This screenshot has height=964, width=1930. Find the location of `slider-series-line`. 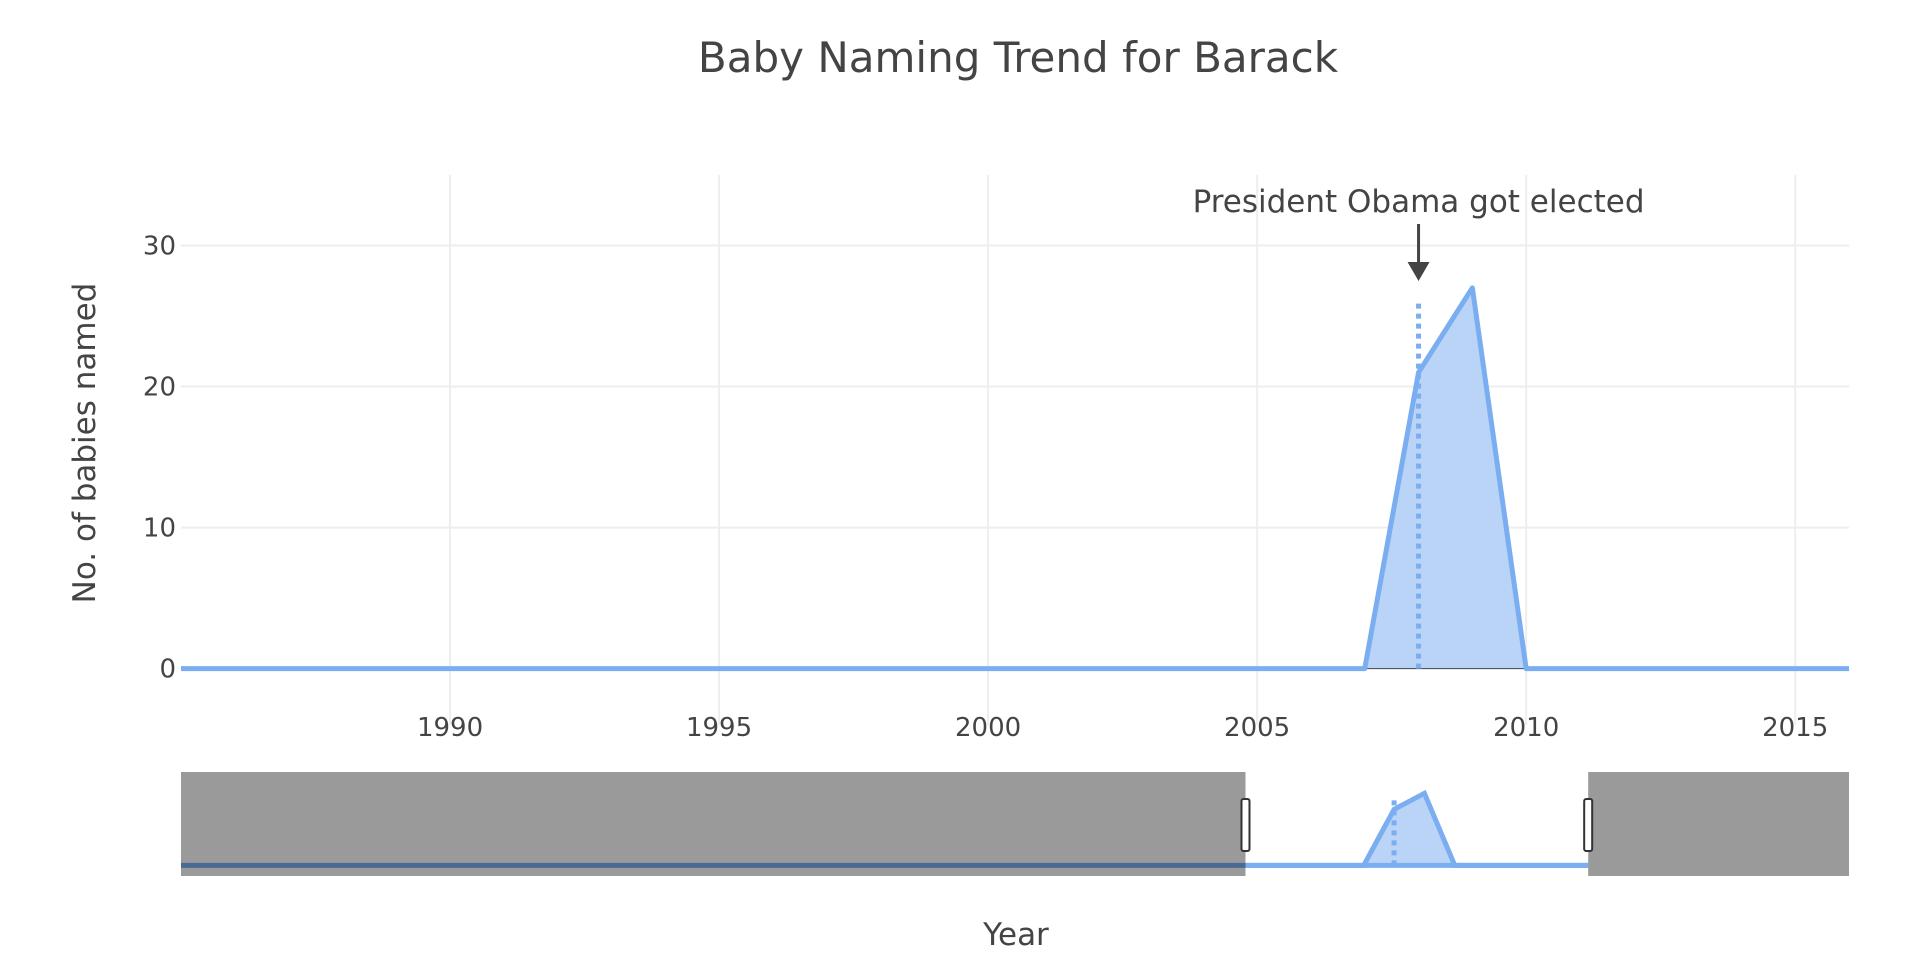

slider-series-line is located at coordinates (1166, 828).